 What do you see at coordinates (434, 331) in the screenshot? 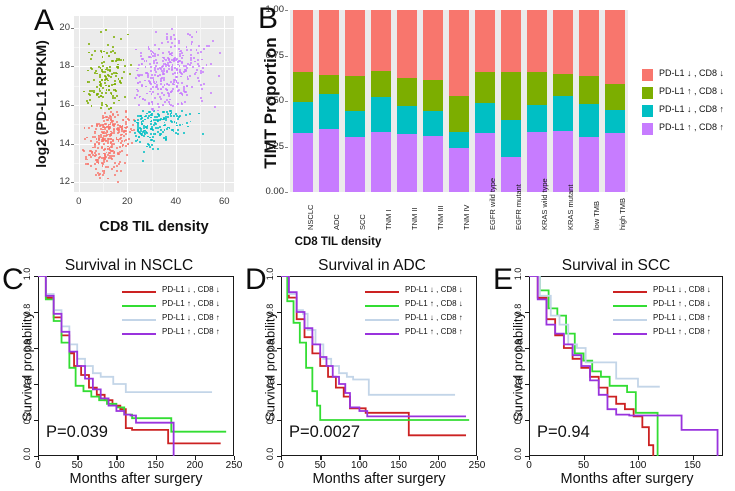
I see `legend-label: PD-L1 ↑ , CD8 ↑` at bounding box center [434, 331].